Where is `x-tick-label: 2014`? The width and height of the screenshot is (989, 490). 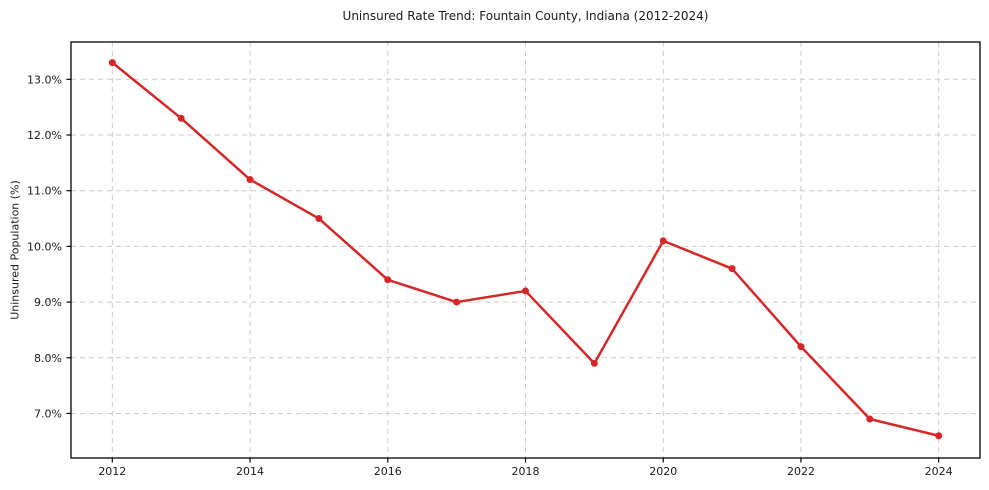 x-tick-label: 2014 is located at coordinates (250, 471).